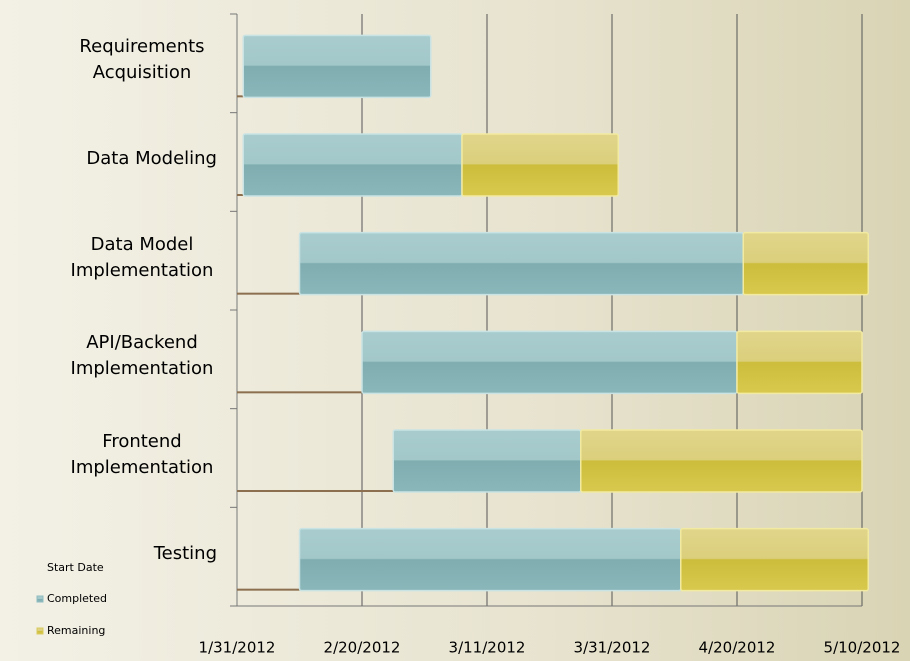  I want to click on y-tick-label: Data Model Implementation, so click(142, 257).